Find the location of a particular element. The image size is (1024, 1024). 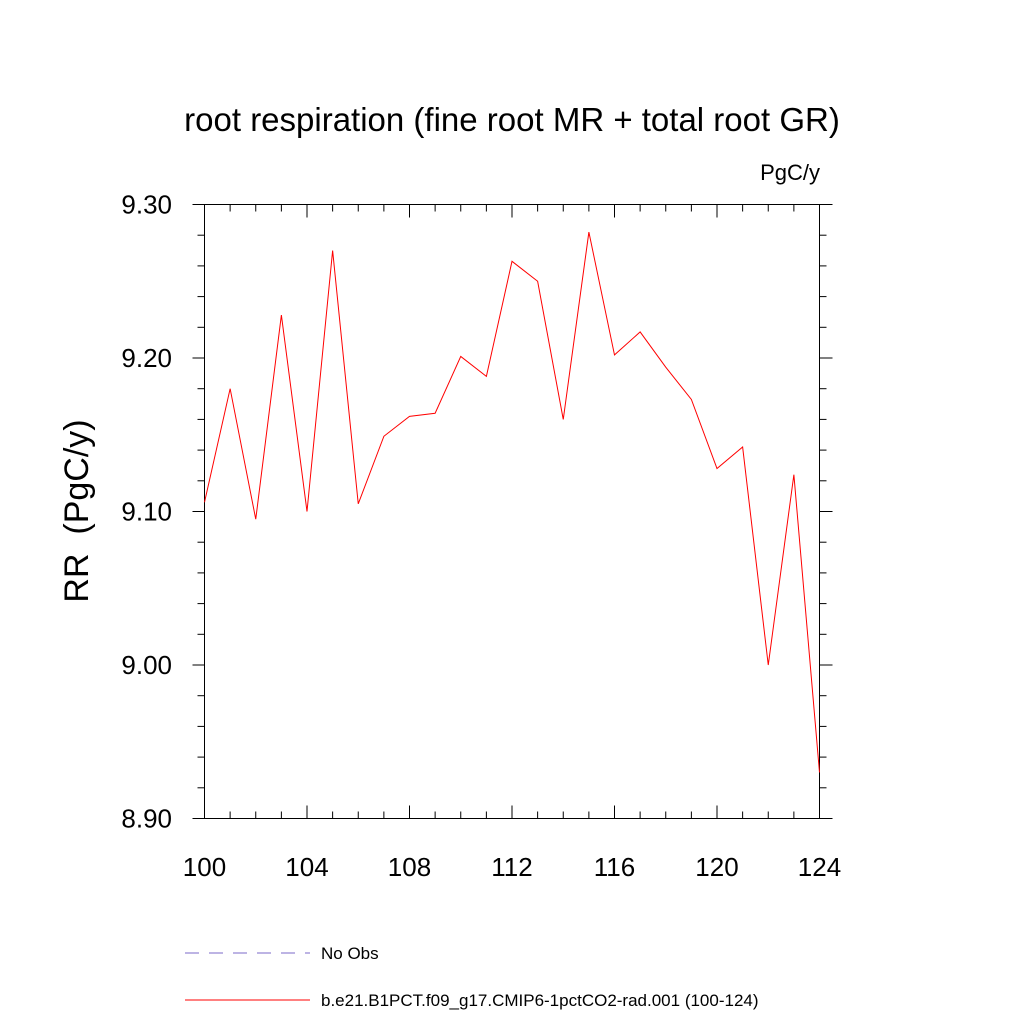

x-tick-label: 108 is located at coordinates (409, 867).